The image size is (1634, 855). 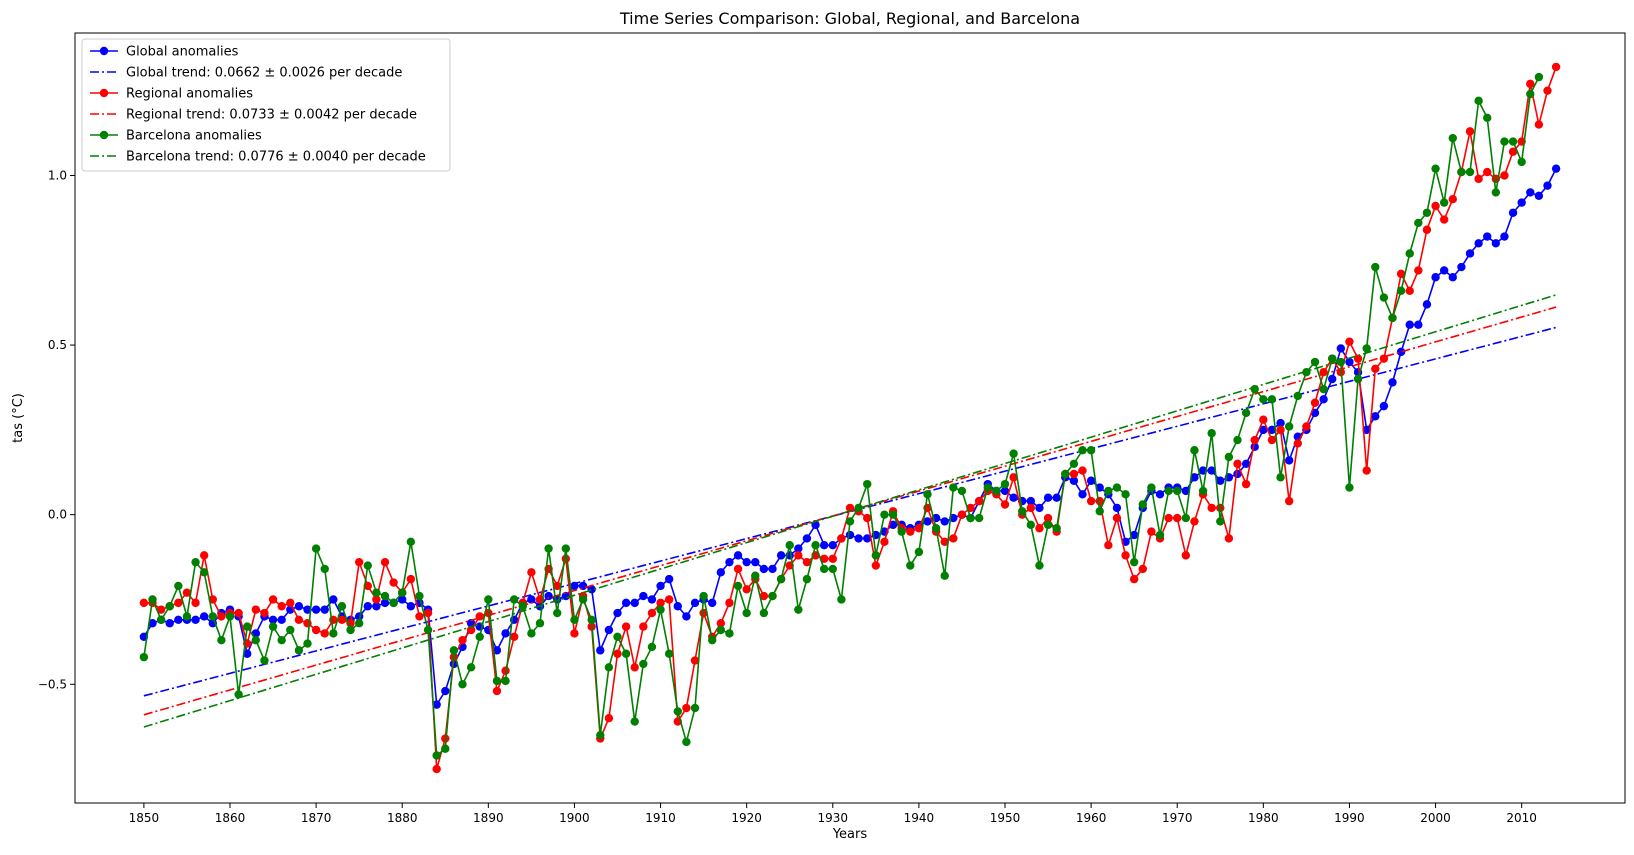 What do you see at coordinates (970, 518) in the screenshot?
I see `data-point-1946` at bounding box center [970, 518].